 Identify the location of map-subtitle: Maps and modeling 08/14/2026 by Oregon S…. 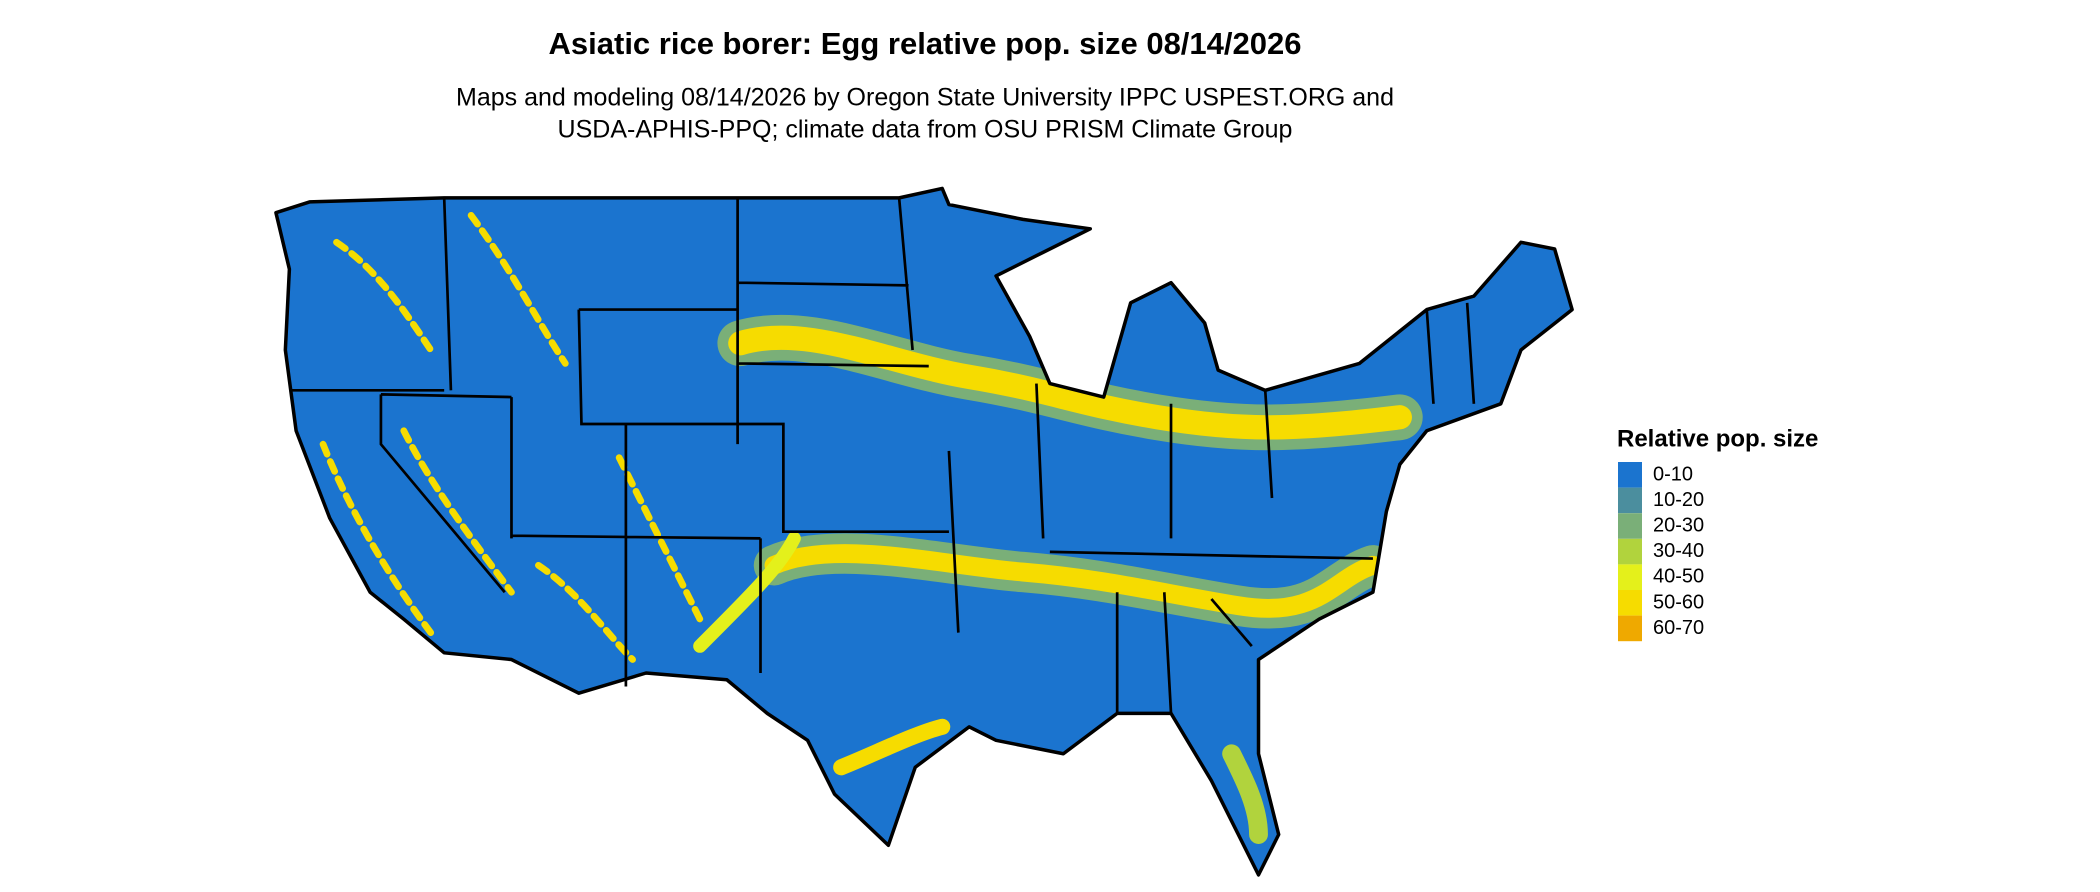
(925, 98).